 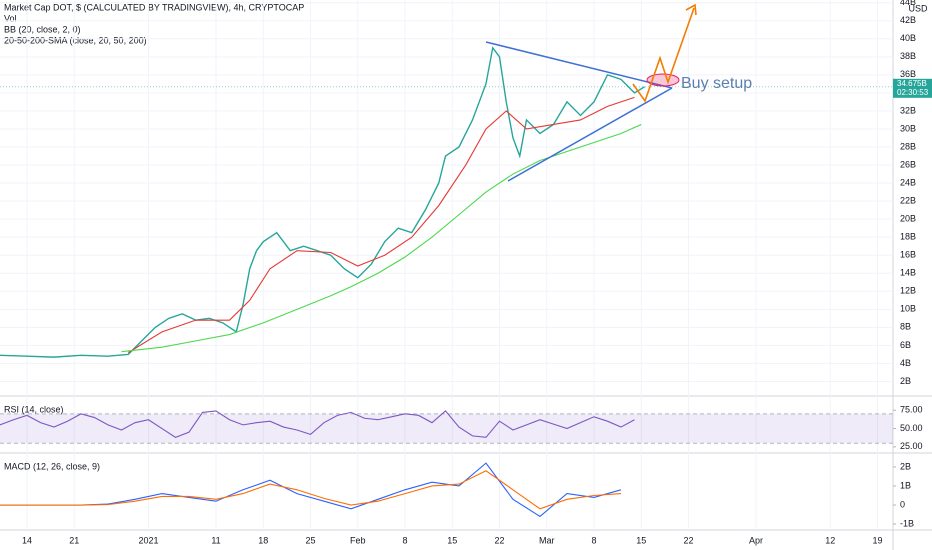 What do you see at coordinates (34, 409) in the screenshot?
I see `panel-title: RSI (14, close)` at bounding box center [34, 409].